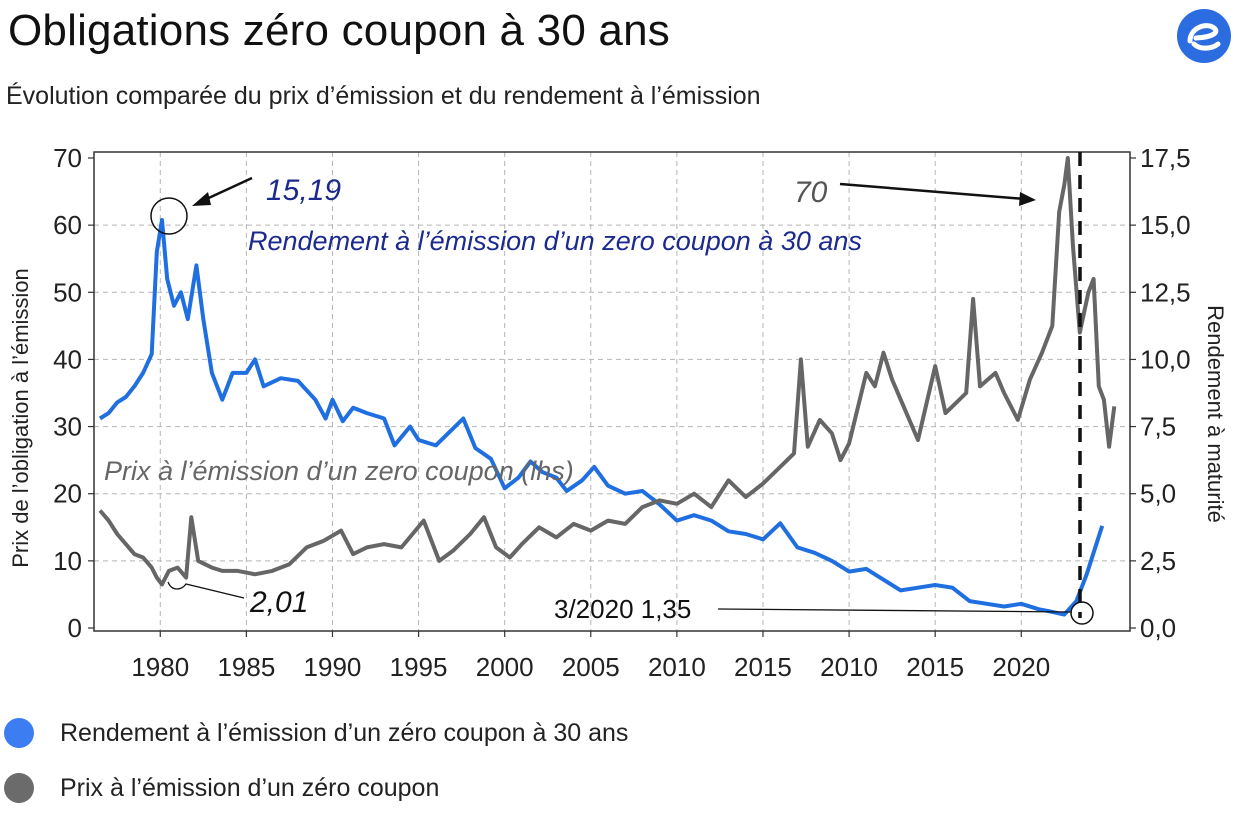  Describe the element at coordinates (895, 610) in the screenshot. I see `covid-low-leader` at that location.